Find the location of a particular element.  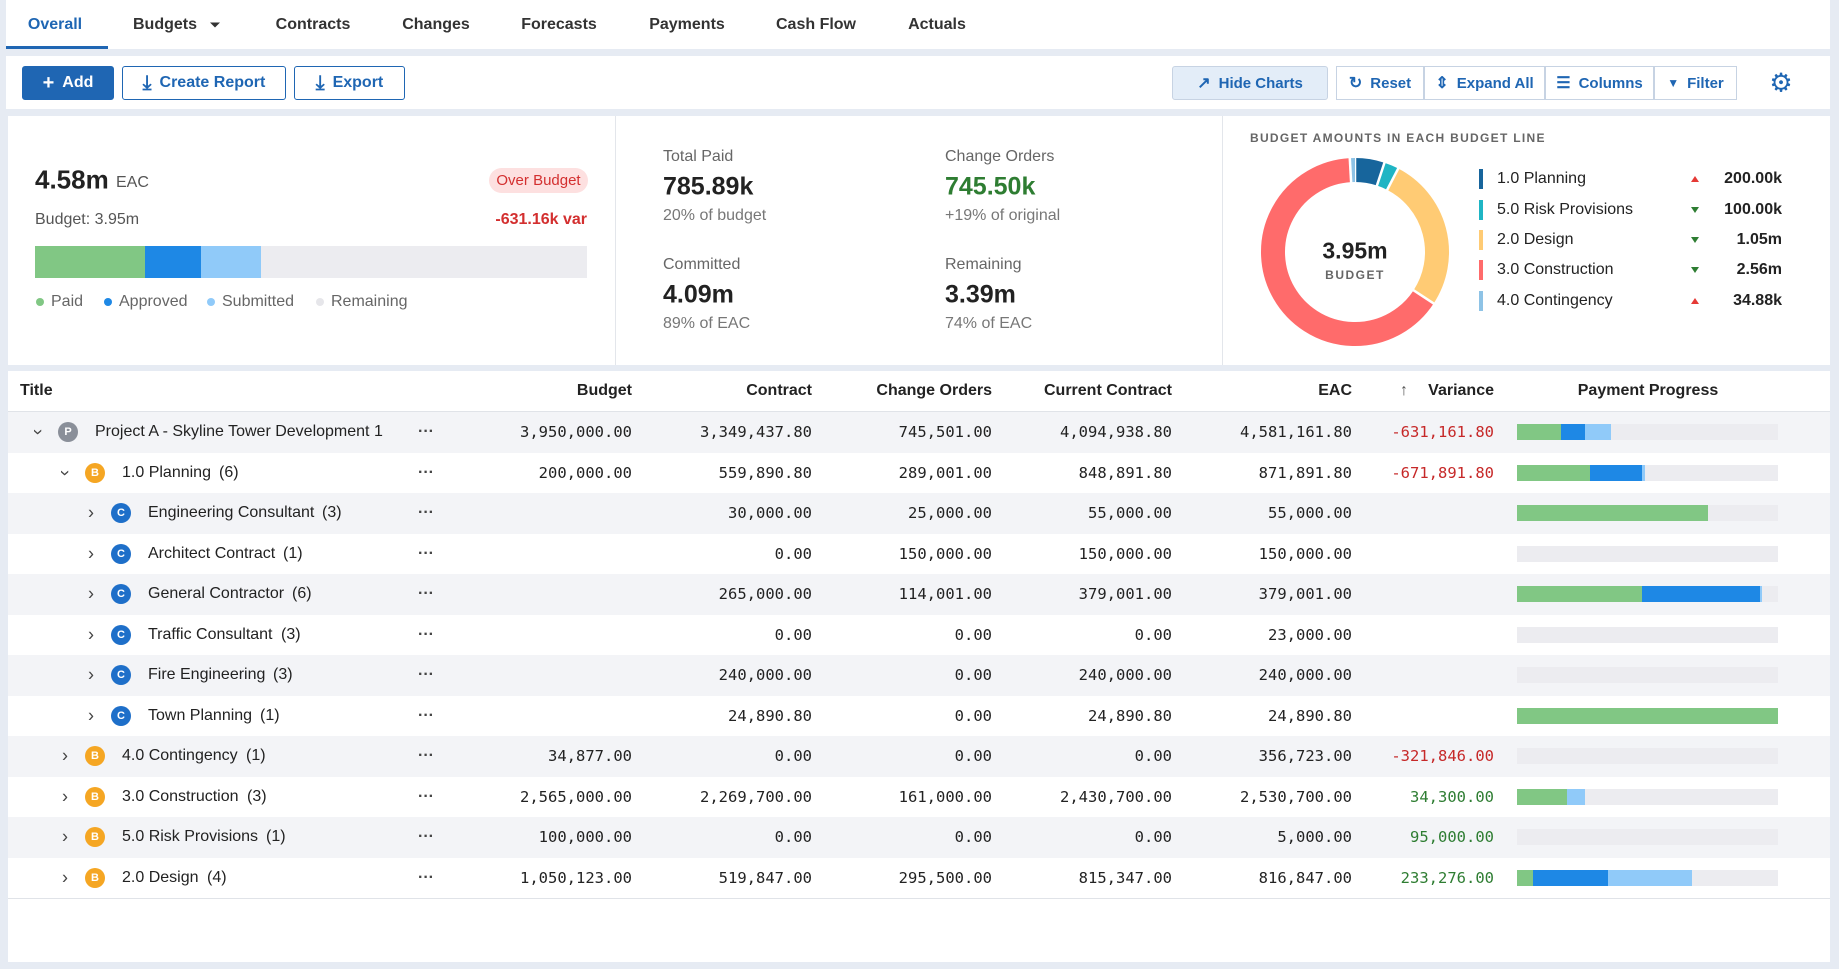

tab: Overall is located at coordinates (55, 24).